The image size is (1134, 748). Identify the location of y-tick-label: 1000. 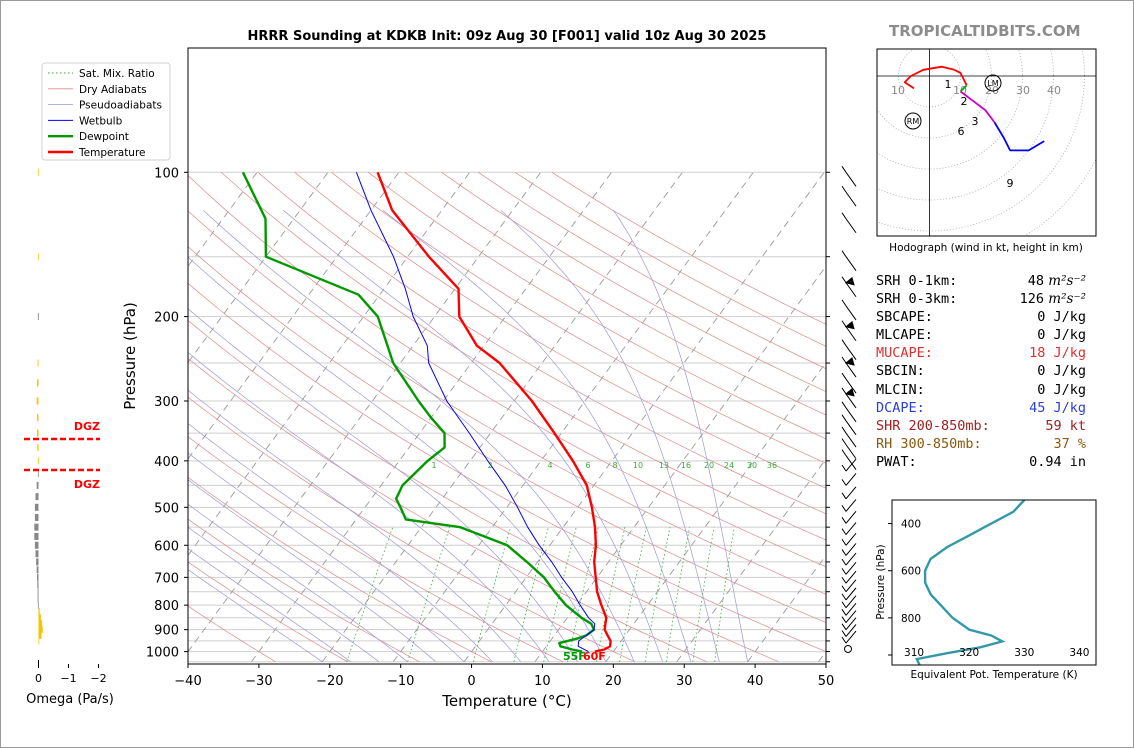
(162, 653).